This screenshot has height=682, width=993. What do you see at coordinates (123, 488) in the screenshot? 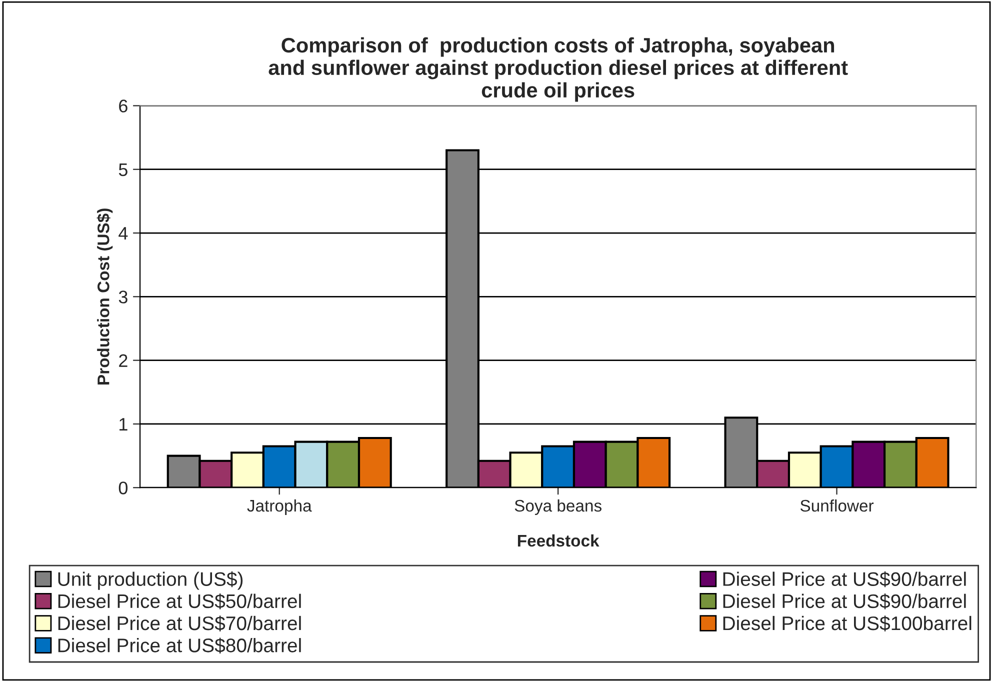
I see `y-tick-label: 0` at bounding box center [123, 488].